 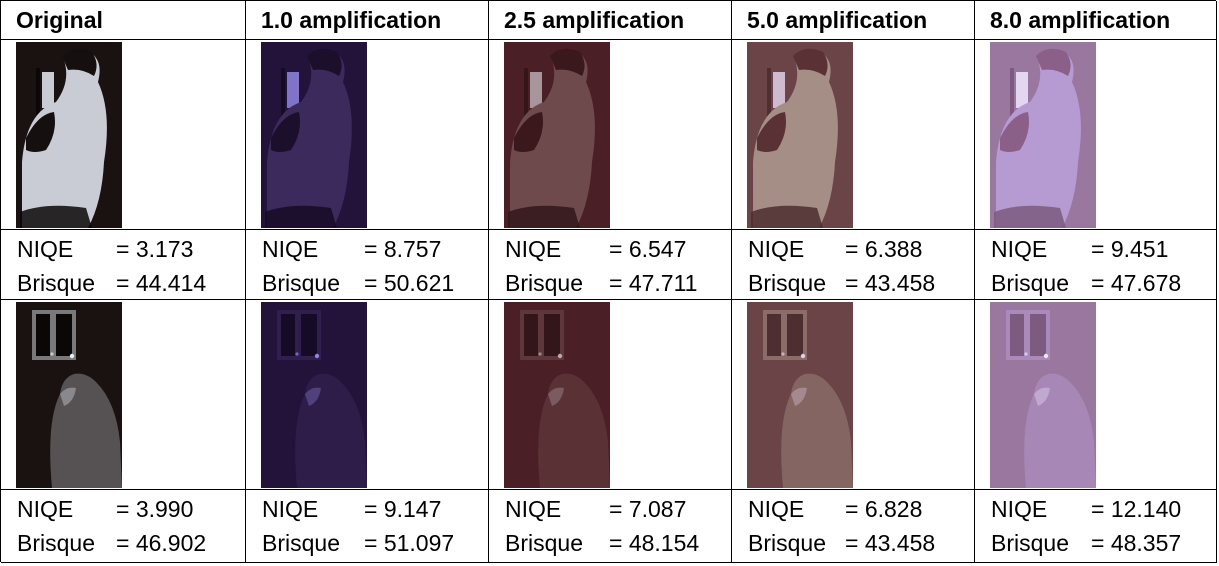 What do you see at coordinates (367, 265) in the screenshot?
I see `metrics-cell: NIQE = 8.757 Brisque = 50.621` at bounding box center [367, 265].